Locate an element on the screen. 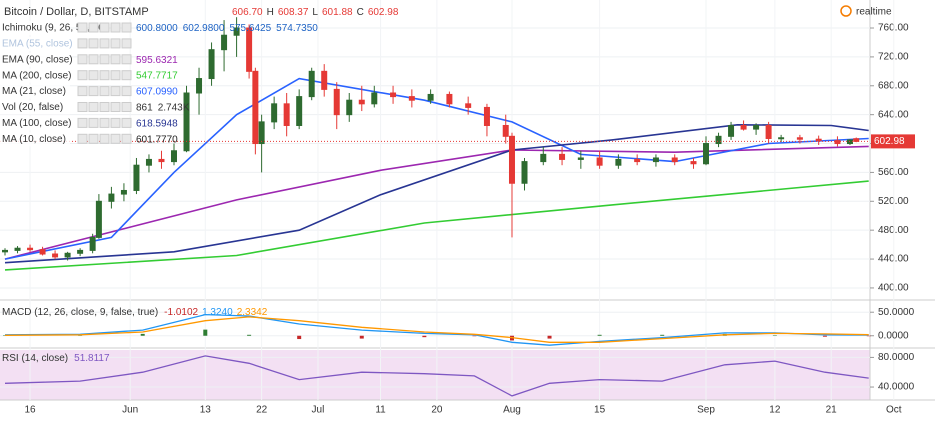 Image resolution: width=935 pixels, height=424 pixels. x-tick-label: 15 is located at coordinates (600, 410).